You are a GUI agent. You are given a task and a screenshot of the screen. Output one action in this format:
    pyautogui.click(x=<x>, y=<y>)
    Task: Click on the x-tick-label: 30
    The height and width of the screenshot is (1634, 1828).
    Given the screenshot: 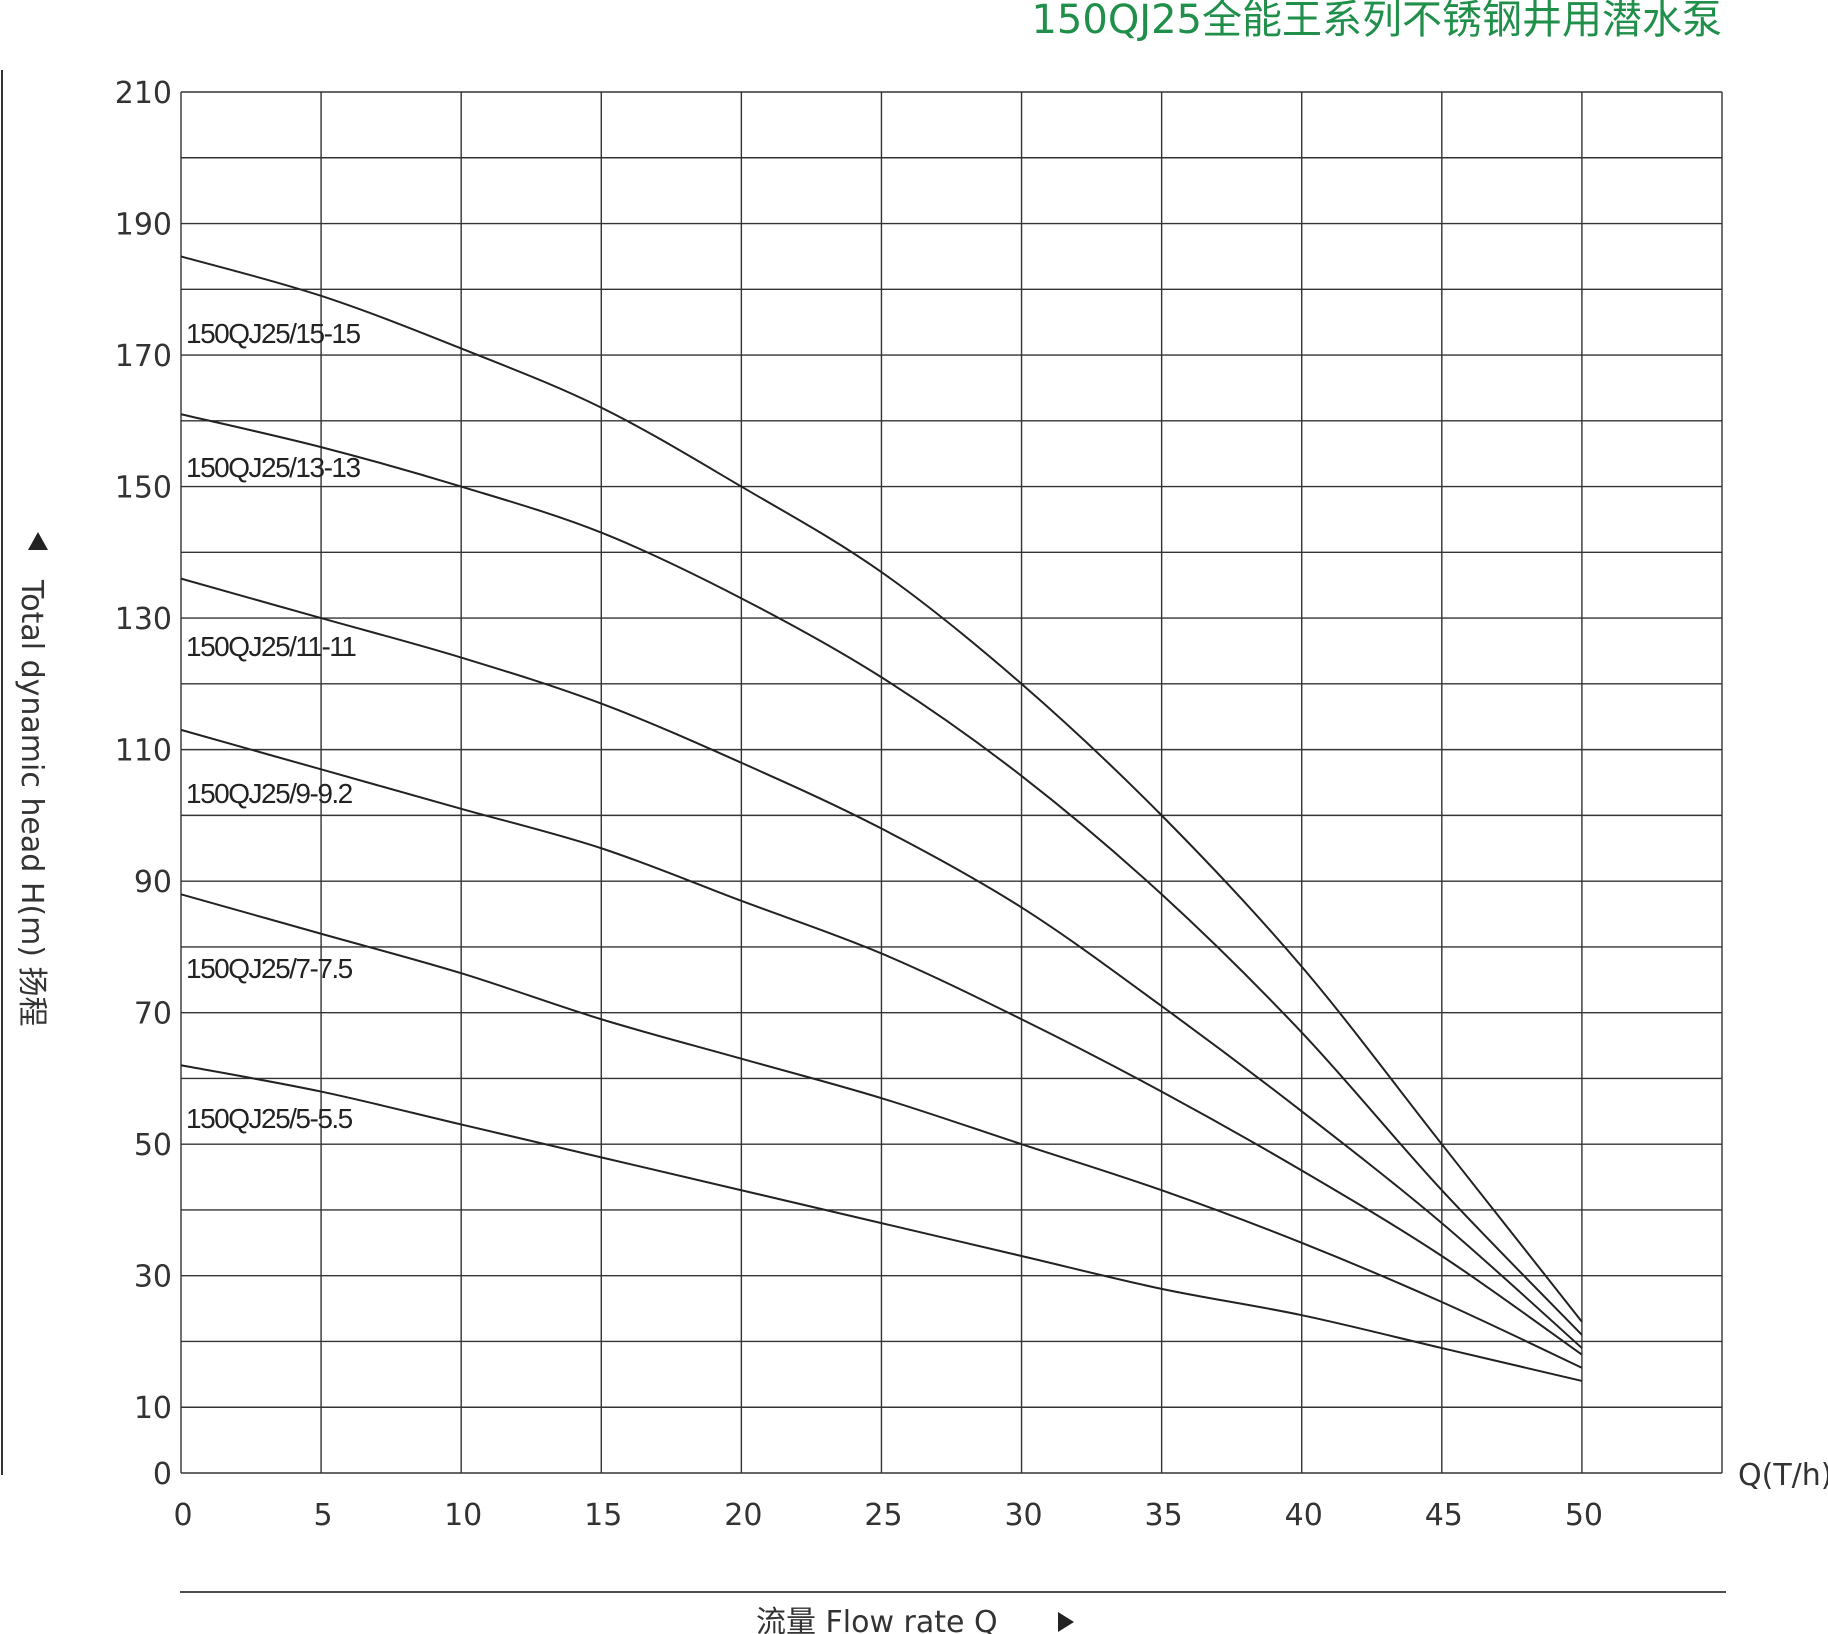 What is the action you would take?
    pyautogui.click(x=1023, y=1515)
    